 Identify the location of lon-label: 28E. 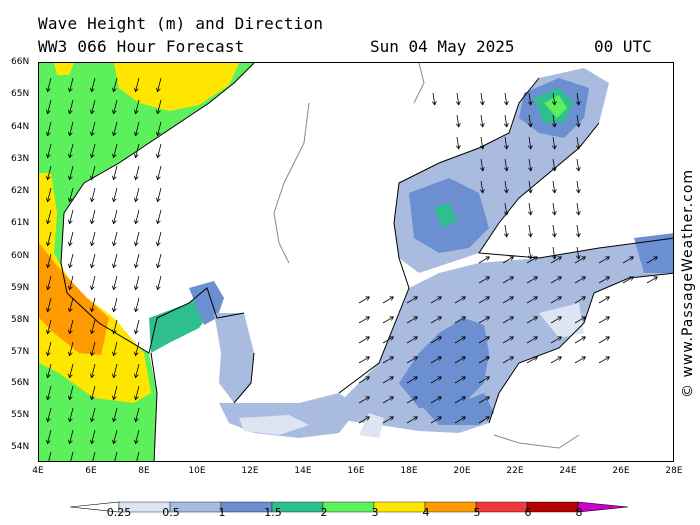
(674, 471).